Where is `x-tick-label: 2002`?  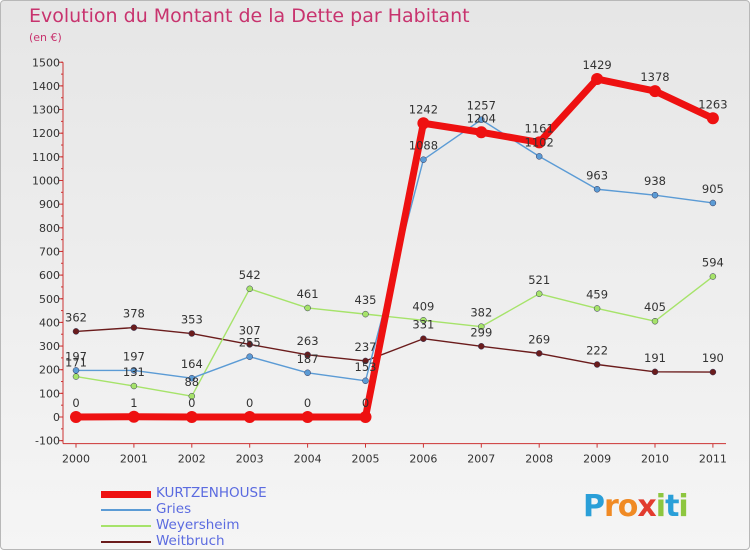 x-tick-label: 2002 is located at coordinates (192, 459).